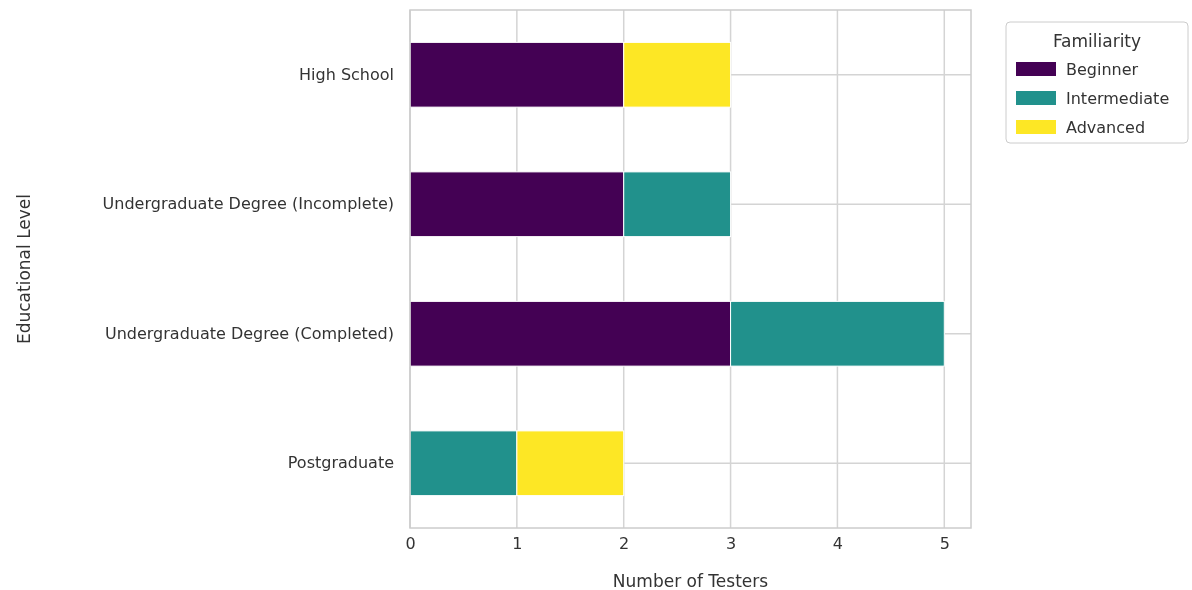 The height and width of the screenshot is (590, 1192). I want to click on y-tick-label: Undergraduate Degree (Incomplete), so click(248, 204).